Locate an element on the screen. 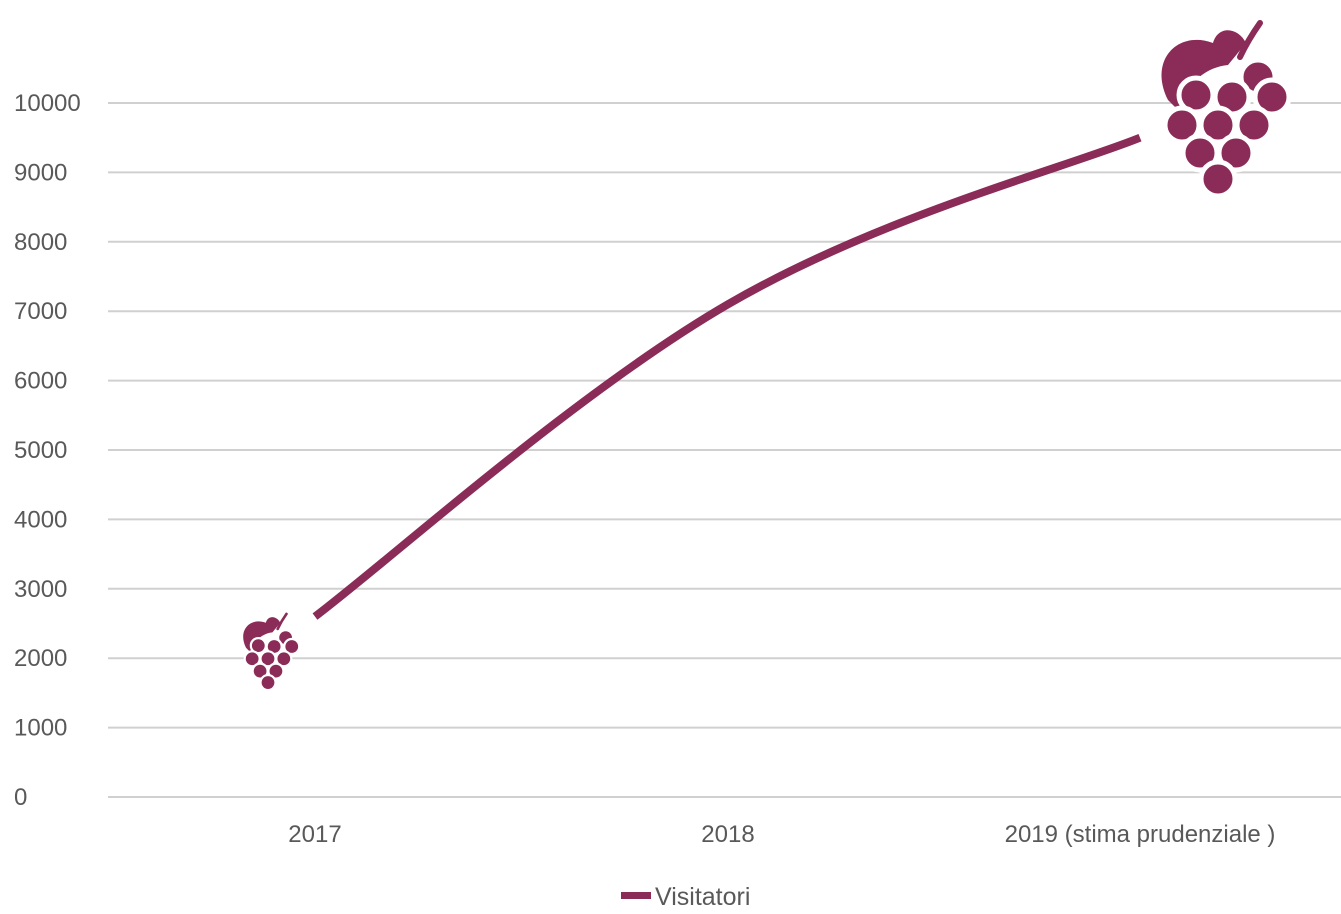 The image size is (1341, 914). y-tick-label: 4000 is located at coordinates (40, 519).